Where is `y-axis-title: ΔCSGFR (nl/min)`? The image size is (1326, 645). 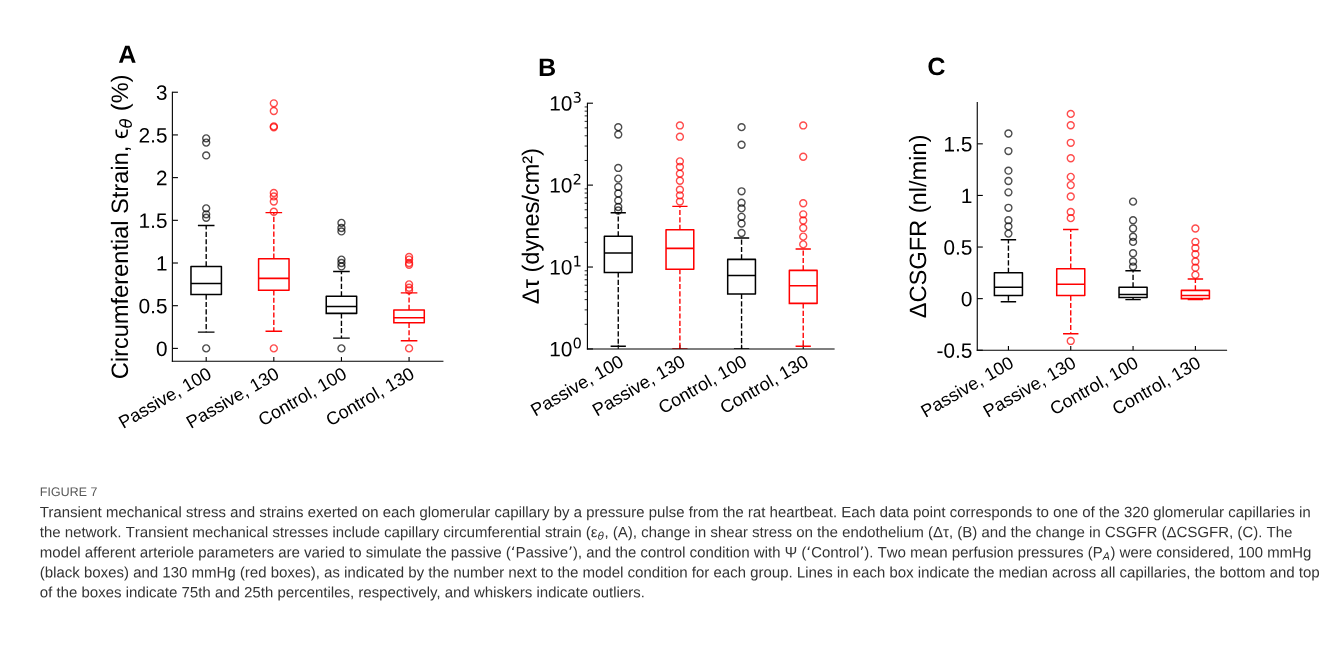 y-axis-title: ΔCSGFR (nl/min) is located at coordinates (919, 227).